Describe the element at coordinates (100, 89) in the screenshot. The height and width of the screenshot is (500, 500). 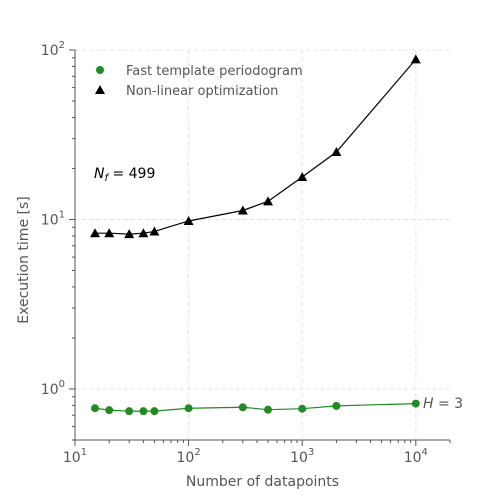
I see `legend-triangle-icon` at that location.